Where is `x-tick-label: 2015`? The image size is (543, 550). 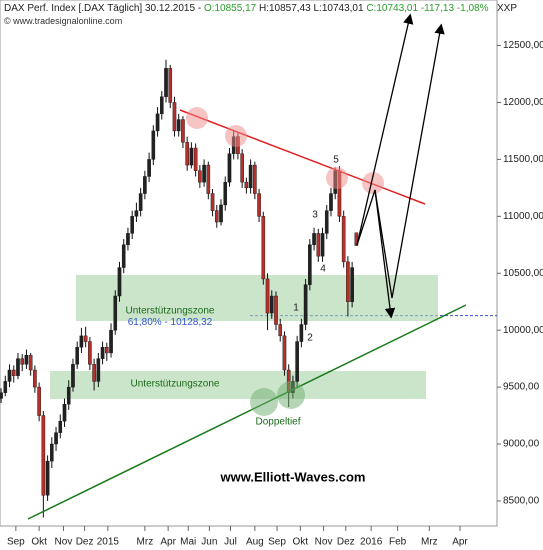
x-tick-label: 2015 is located at coordinates (108, 542).